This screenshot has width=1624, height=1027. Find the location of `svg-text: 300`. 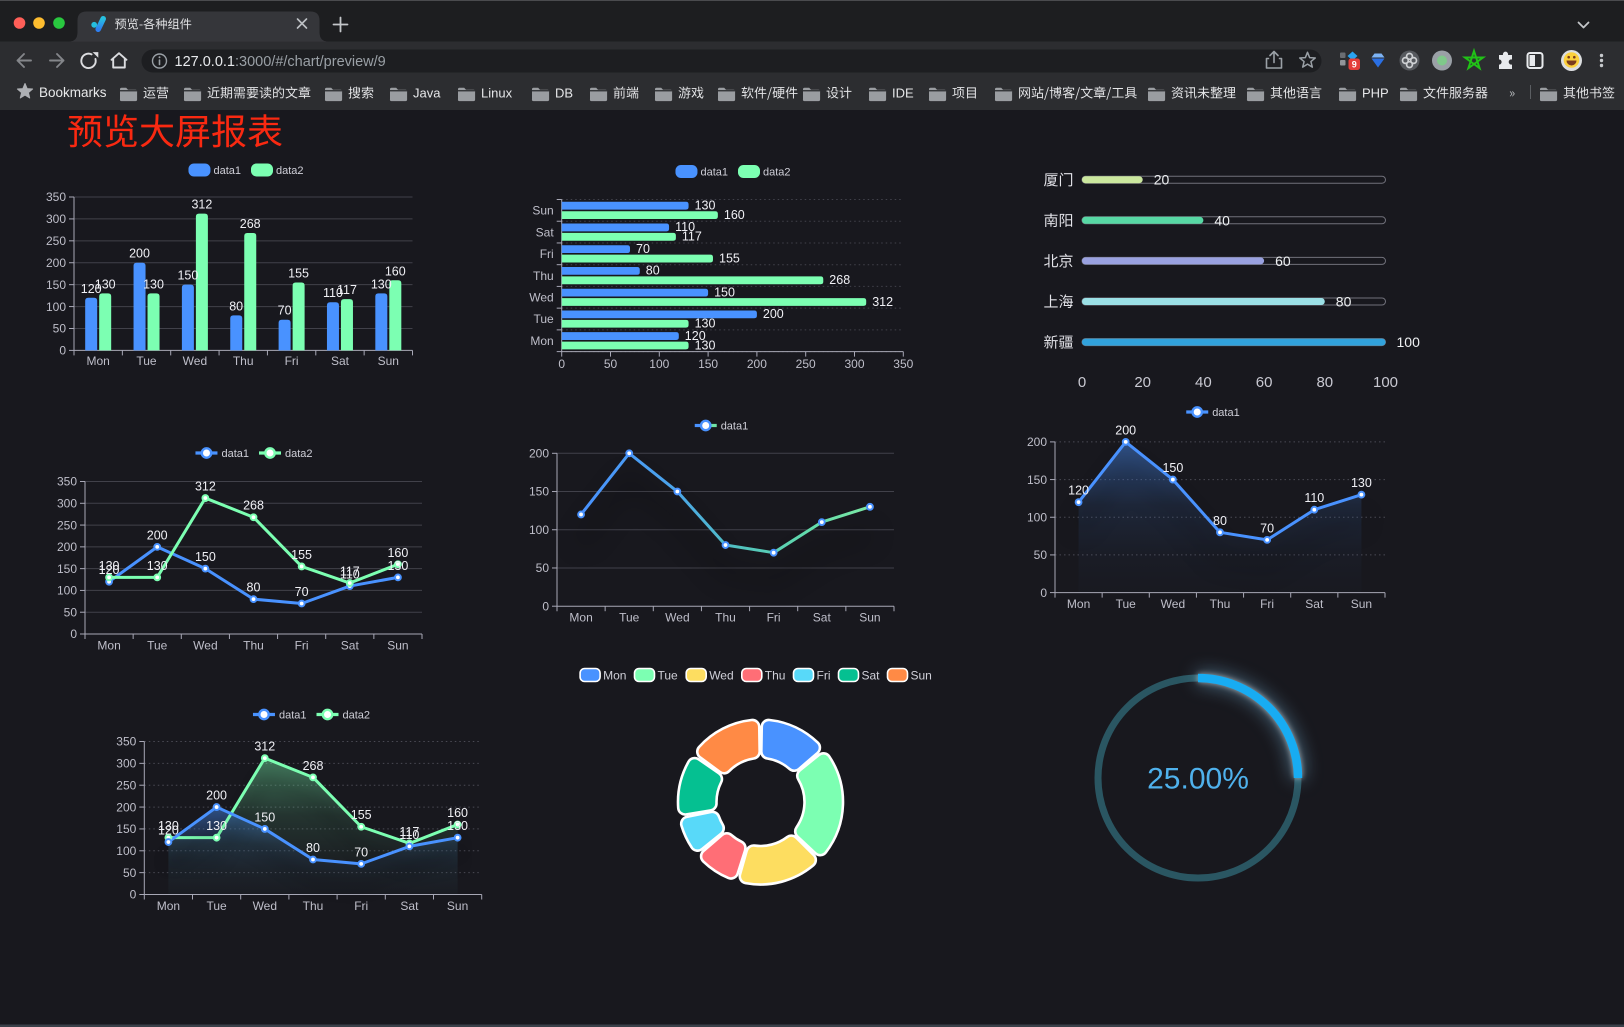

svg-text: 300 is located at coordinates (854, 364).